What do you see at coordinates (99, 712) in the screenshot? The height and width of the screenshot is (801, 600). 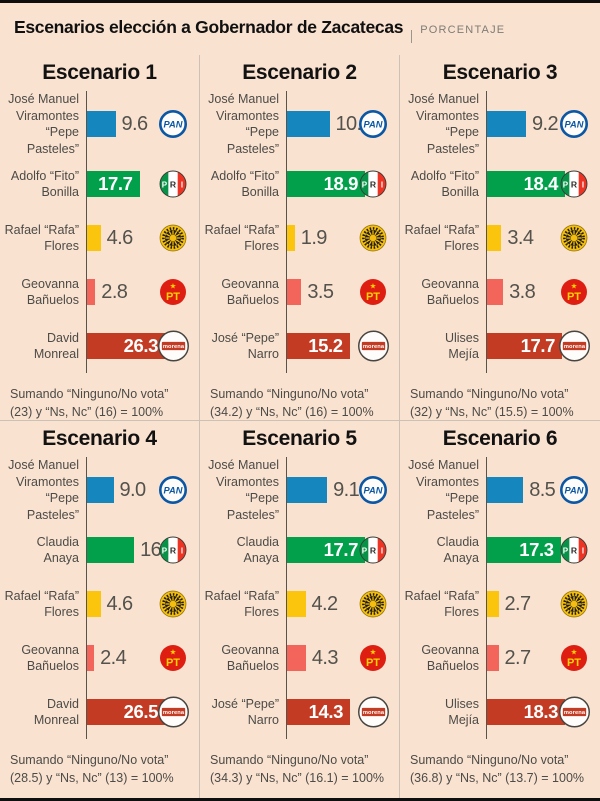 I see `bar-row: David Monreal 26.5 morena` at bounding box center [99, 712].